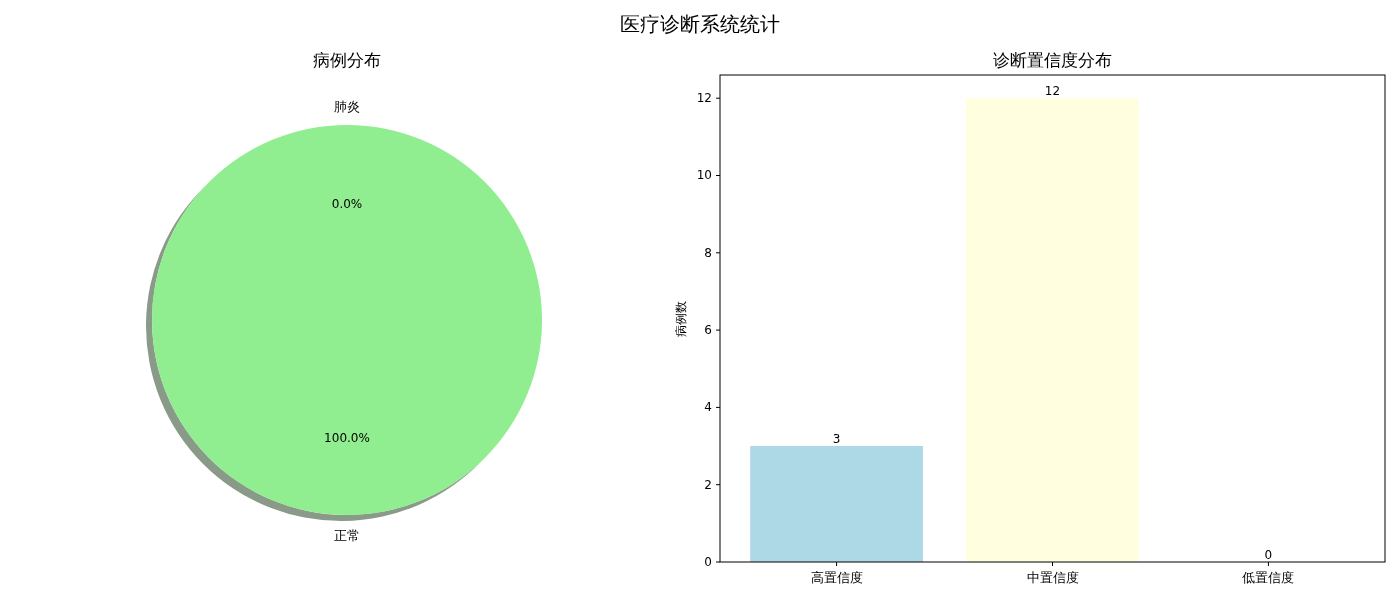 The height and width of the screenshot is (600, 1400). What do you see at coordinates (836, 577) in the screenshot?
I see `x-tick-label: 高置信度` at bounding box center [836, 577].